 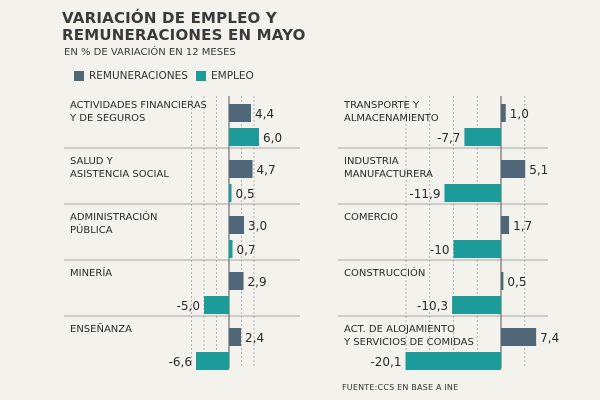 I want to click on data-label-remuneraciones: 1,0, so click(x=519, y=114).